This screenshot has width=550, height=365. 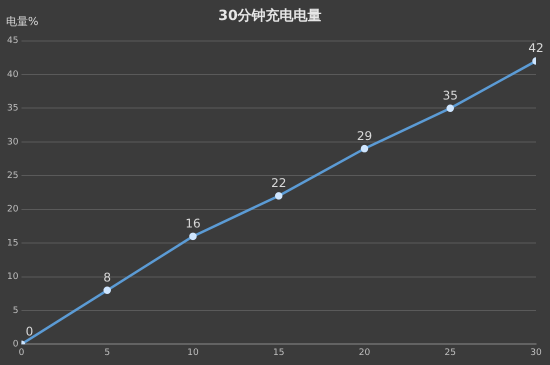 What do you see at coordinates (12, 243) in the screenshot?
I see `y-tick-label: 15` at bounding box center [12, 243].